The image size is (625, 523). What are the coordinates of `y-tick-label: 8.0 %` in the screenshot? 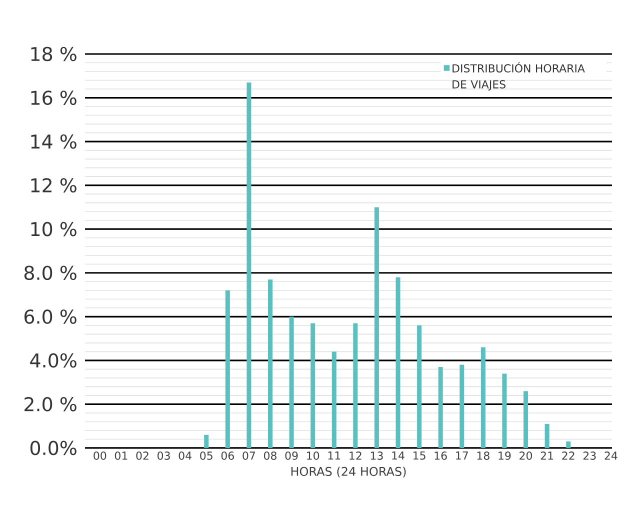 It's located at (50, 273).